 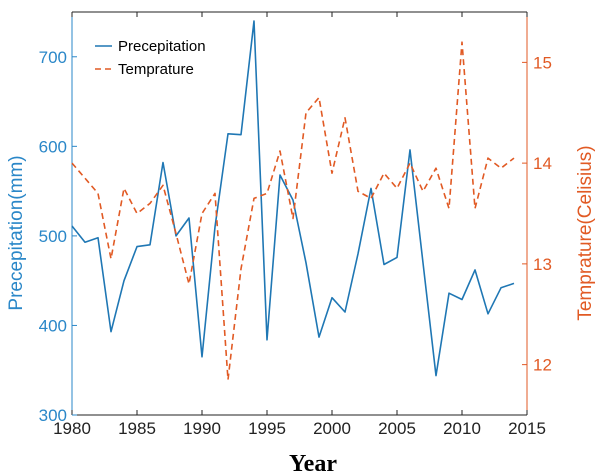 I want to click on y-axis-label-left: Precepitation(mm), so click(x=16, y=232).